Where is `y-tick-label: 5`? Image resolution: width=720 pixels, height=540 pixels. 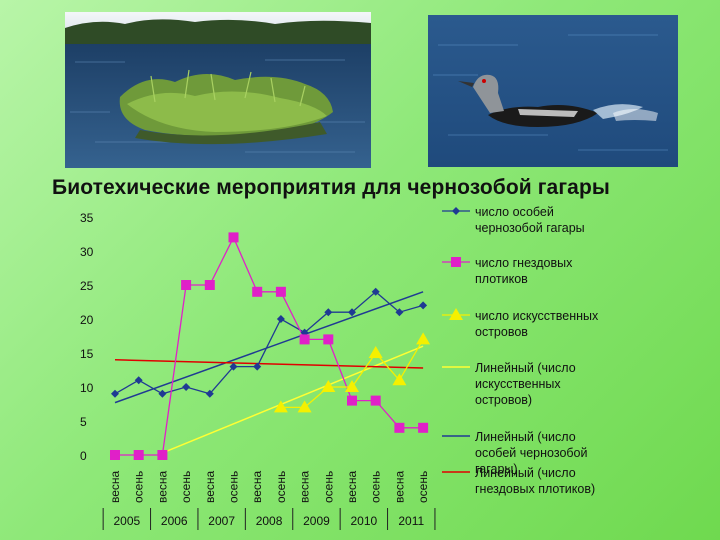 y-tick-label: 5 is located at coordinates (83, 422).